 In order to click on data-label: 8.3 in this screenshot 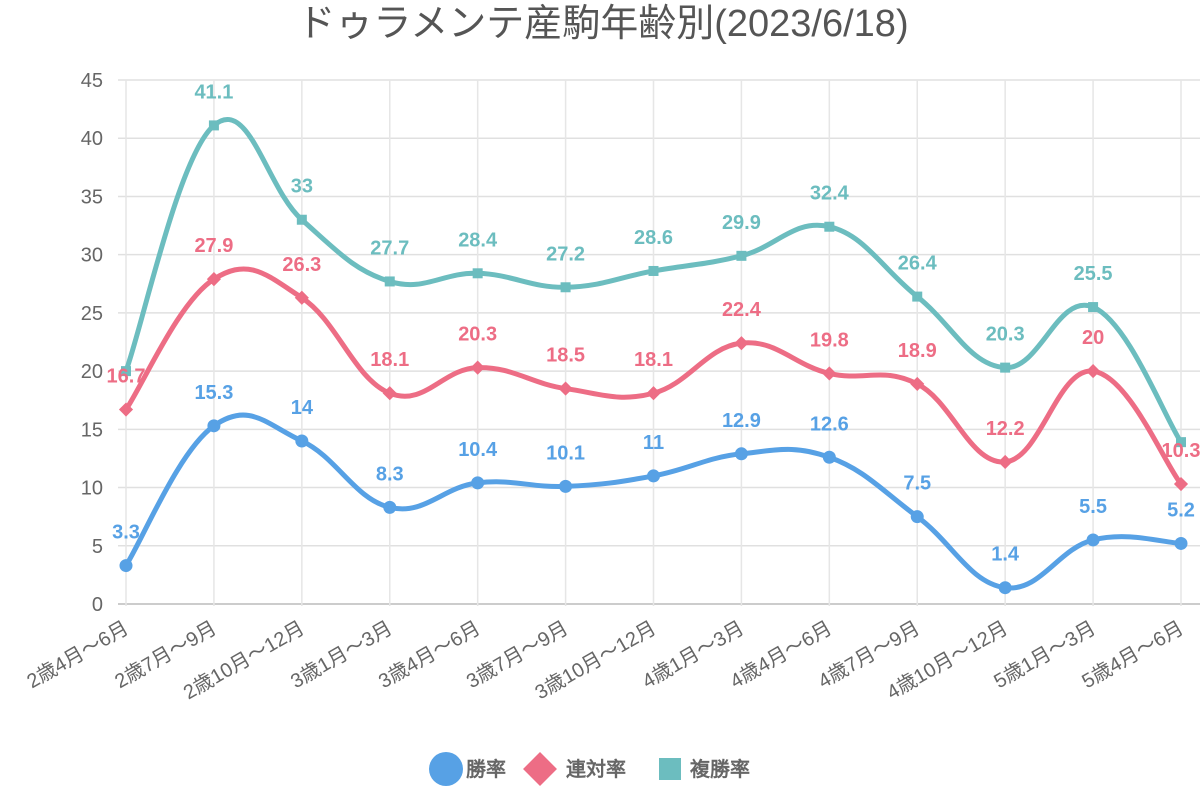, I will do `click(390, 474)`.